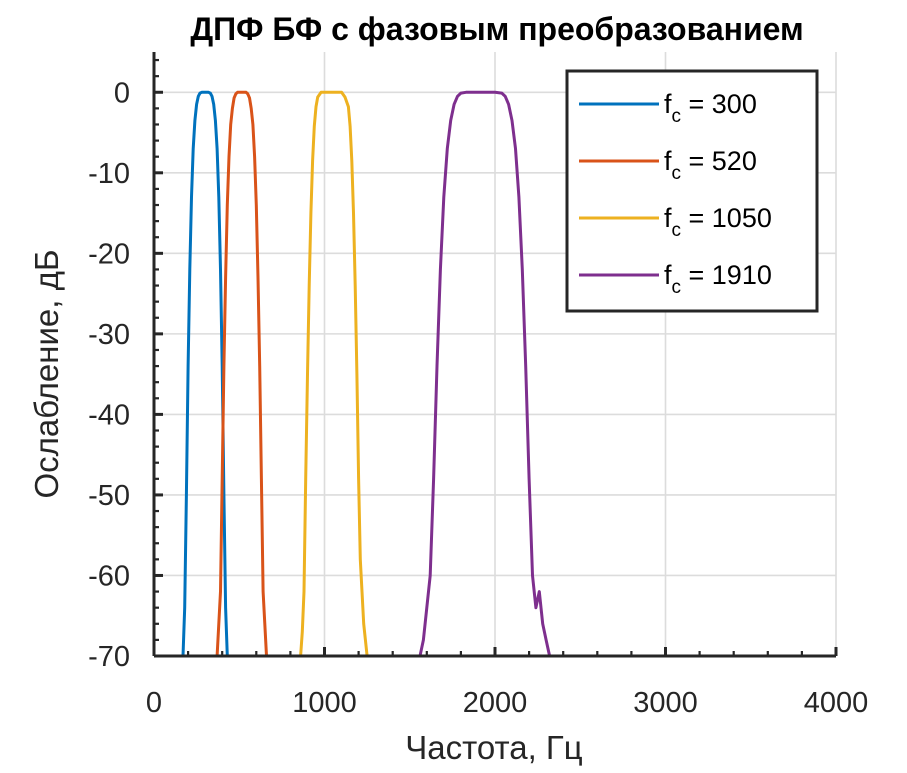  I want to click on x-tick-label-3: 3000, so click(665, 703).